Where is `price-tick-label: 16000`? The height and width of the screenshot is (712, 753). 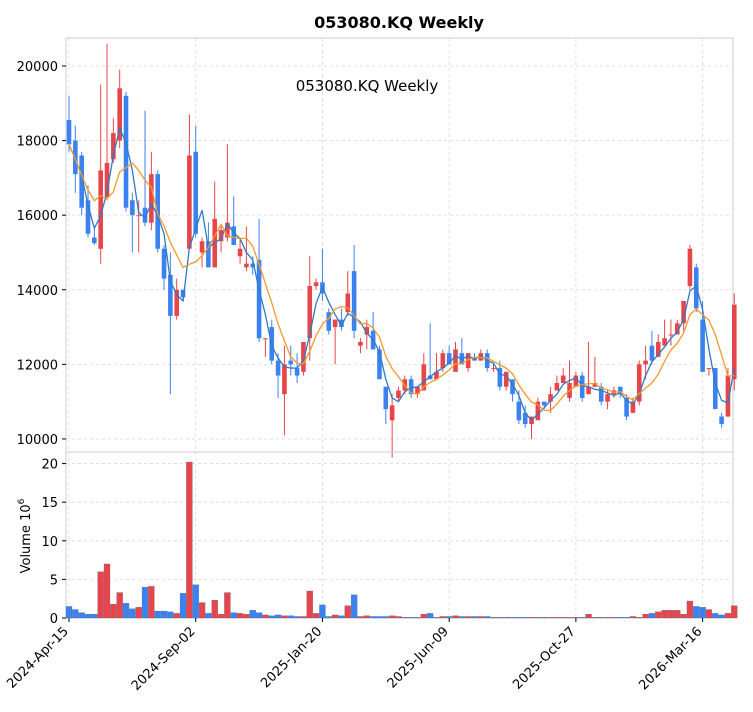
price-tick-label: 16000 is located at coordinates (37, 216).